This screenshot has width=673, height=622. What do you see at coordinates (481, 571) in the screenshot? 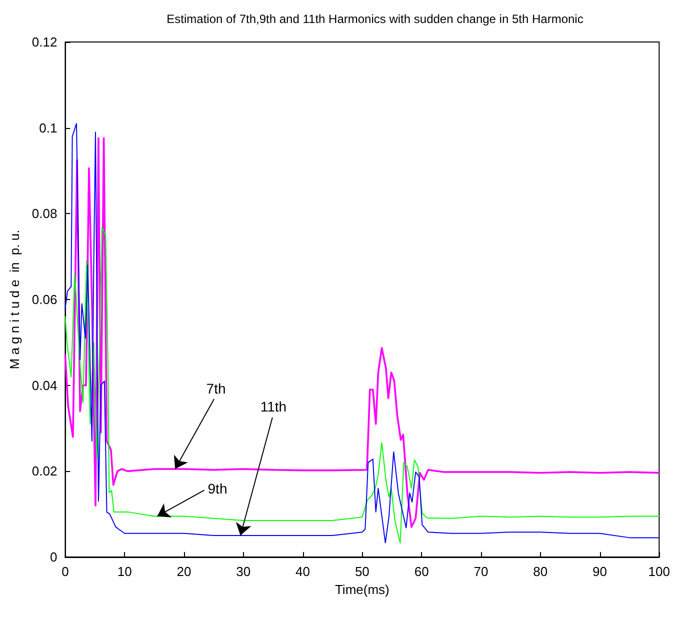
I see `x-tick-label: 70` at bounding box center [481, 571].